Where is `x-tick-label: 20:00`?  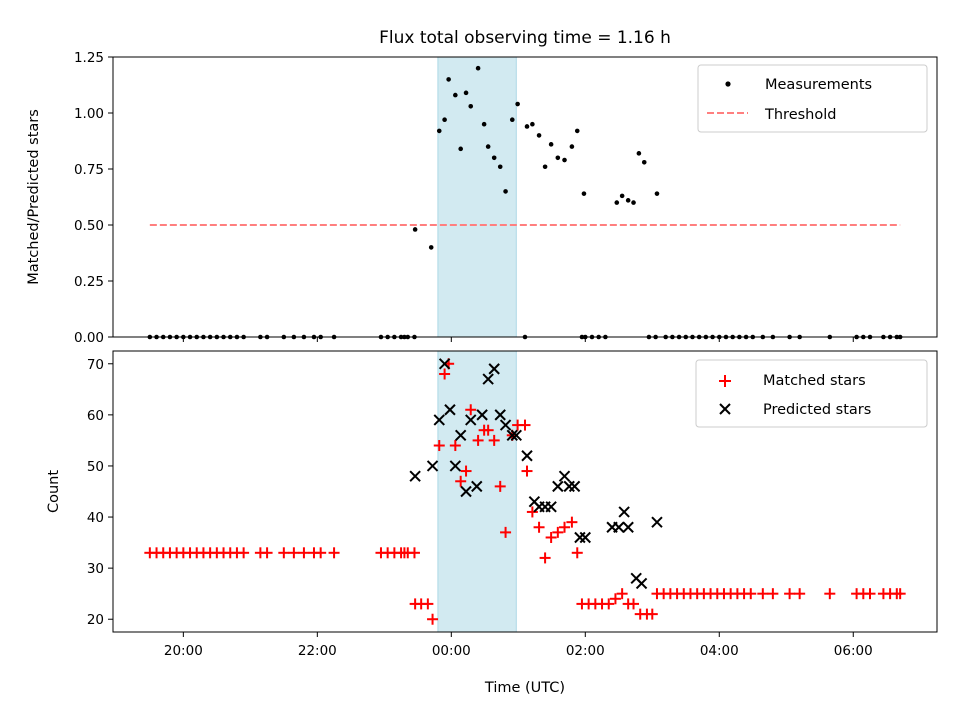
x-tick-label: 20:00 is located at coordinates (183, 651).